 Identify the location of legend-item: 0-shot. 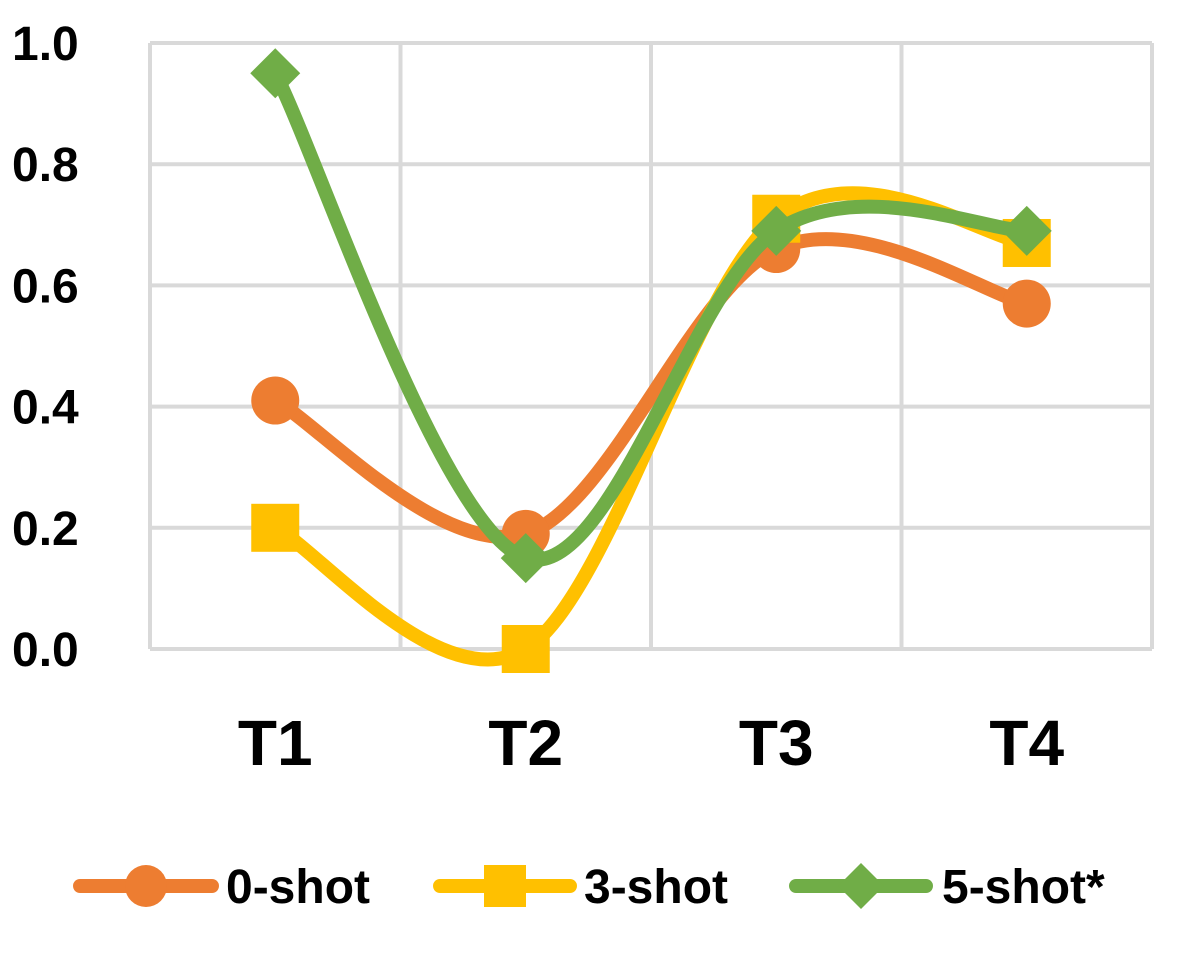
(221, 887).